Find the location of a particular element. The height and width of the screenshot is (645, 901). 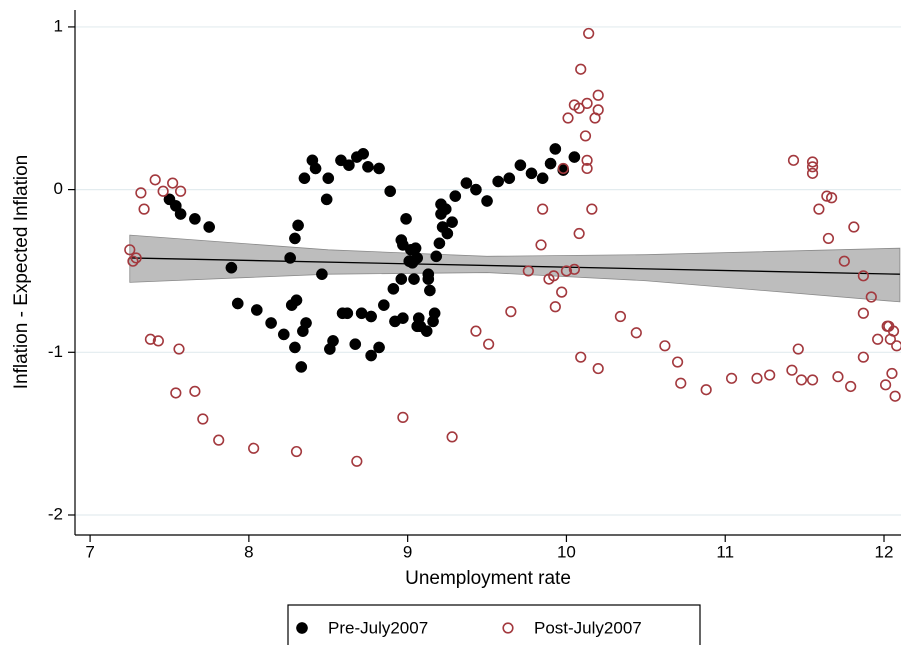

x-tick-label: 9 is located at coordinates (407, 551).